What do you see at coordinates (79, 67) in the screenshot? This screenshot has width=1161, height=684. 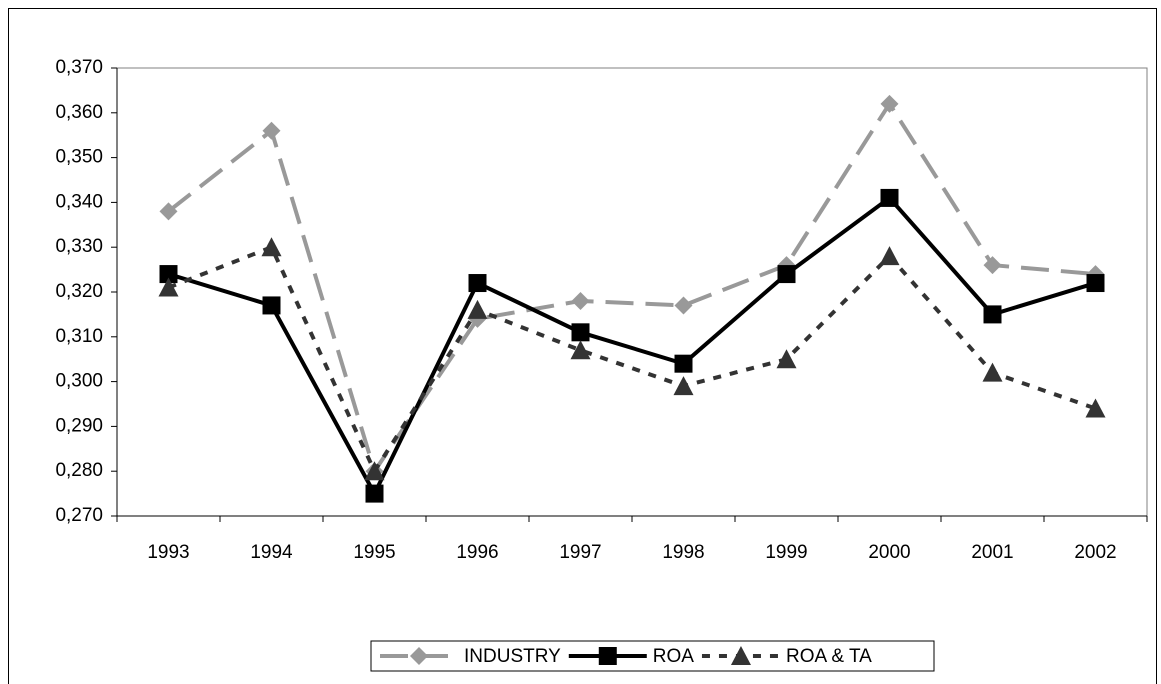 I see `y-tick-label: 0,370` at bounding box center [79, 67].